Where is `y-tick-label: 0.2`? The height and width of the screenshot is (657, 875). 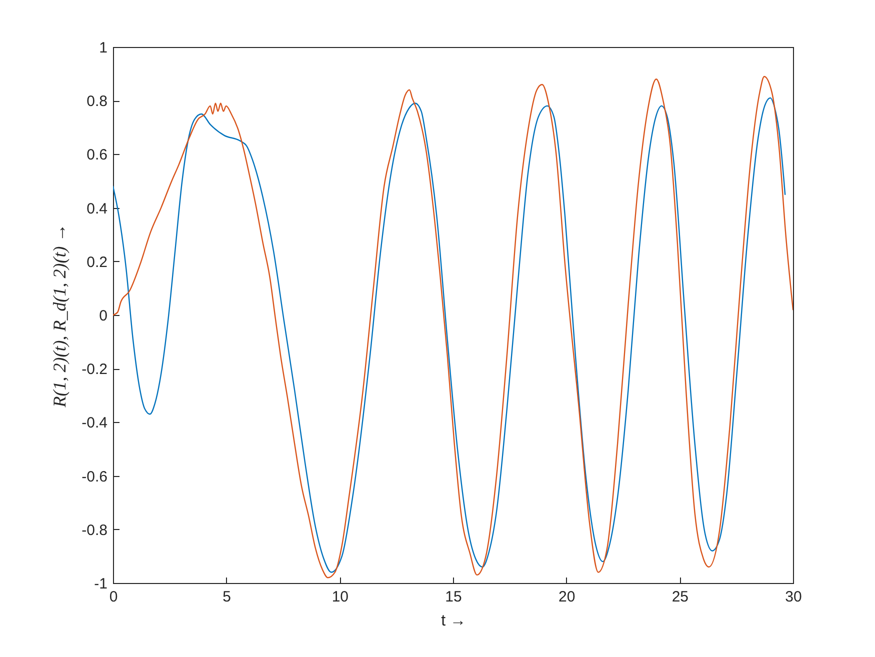
y-tick-label: 0.2 is located at coordinates (97, 262).